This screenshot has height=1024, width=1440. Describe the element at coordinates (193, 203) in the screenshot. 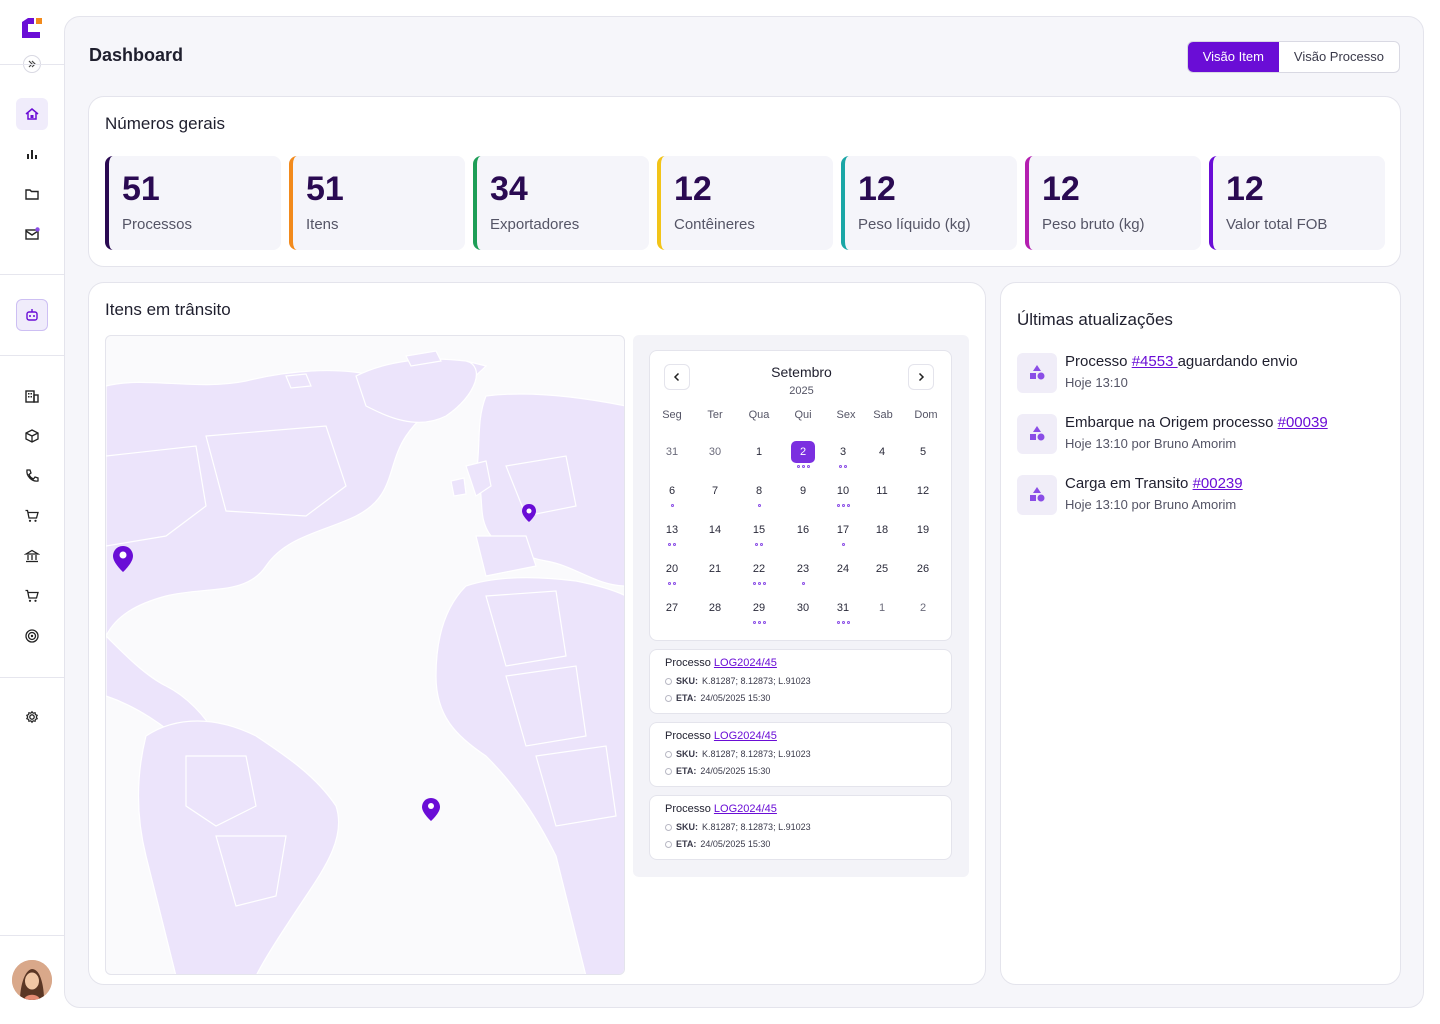

I see `stat-processos: 51 Processos` at that location.